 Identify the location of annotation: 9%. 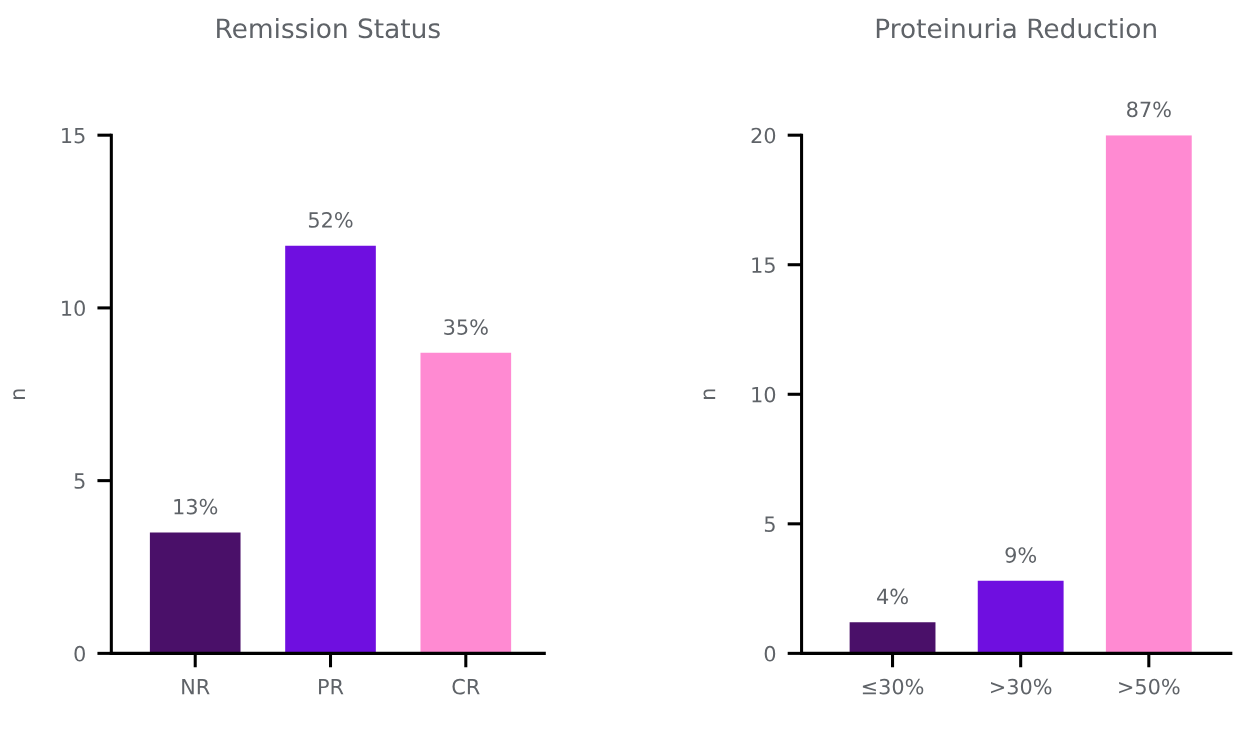
(1021, 555).